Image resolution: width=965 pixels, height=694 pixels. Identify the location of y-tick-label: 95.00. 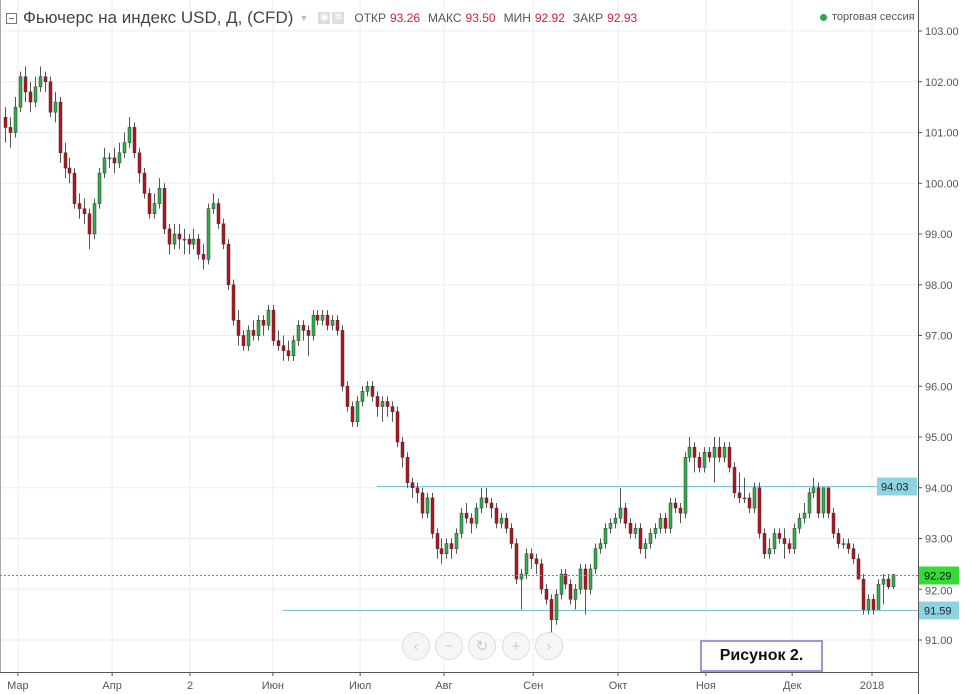
(939, 438).